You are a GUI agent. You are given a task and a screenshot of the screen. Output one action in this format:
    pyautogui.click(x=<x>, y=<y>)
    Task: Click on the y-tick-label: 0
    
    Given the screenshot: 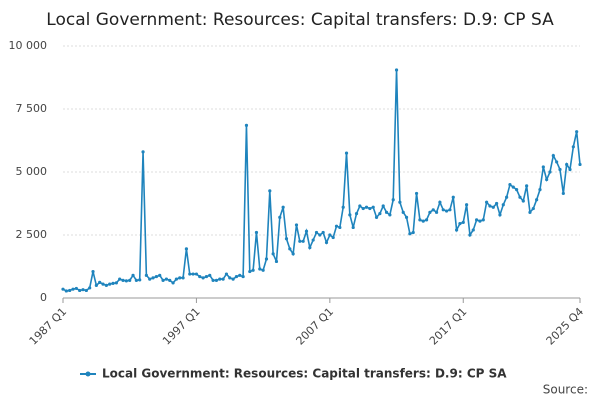 What is the action you would take?
    pyautogui.click(x=43, y=297)
    